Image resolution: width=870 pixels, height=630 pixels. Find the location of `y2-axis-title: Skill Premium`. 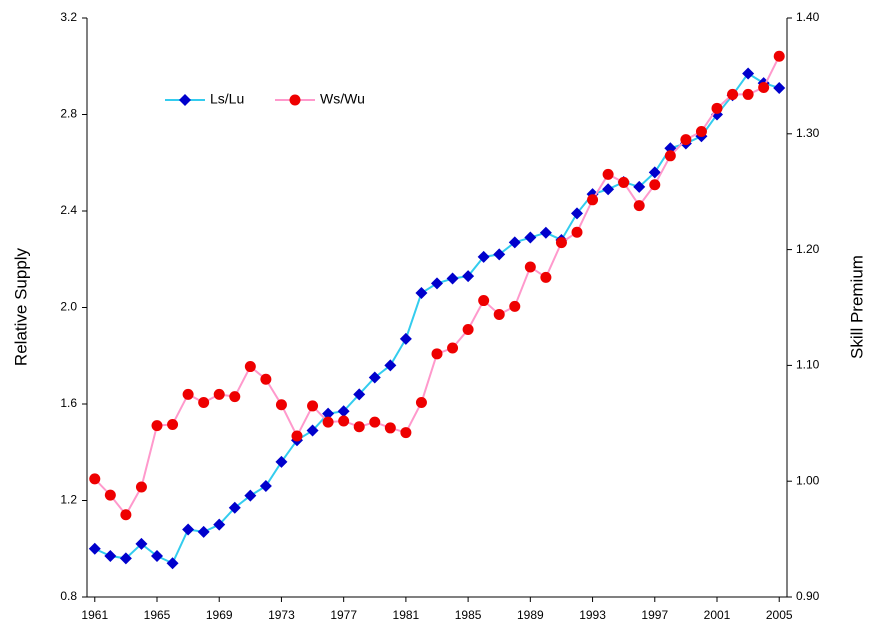

y2-axis-title: Skill Premium is located at coordinates (856, 307).